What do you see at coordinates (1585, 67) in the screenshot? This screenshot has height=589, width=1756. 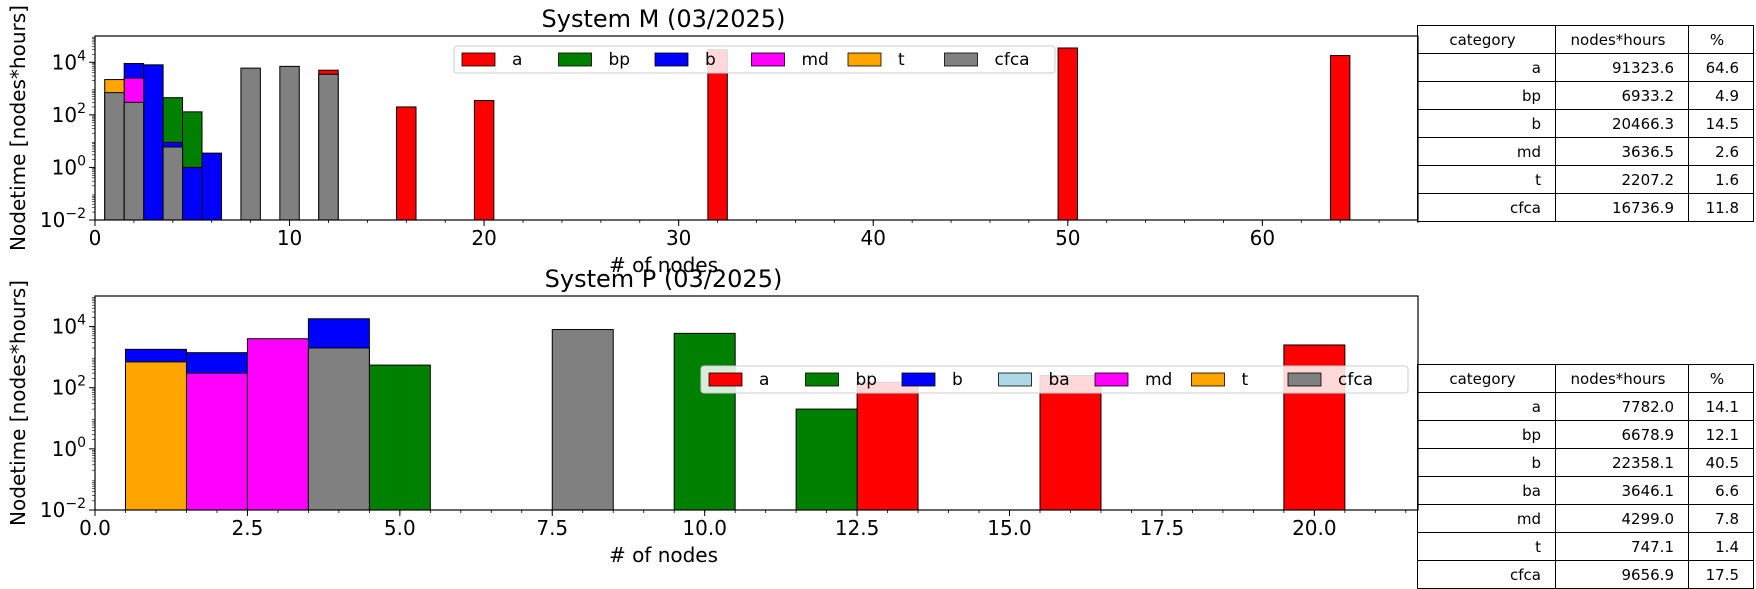 I see `table-row: a 91323.6 64.6` at bounding box center [1585, 67].